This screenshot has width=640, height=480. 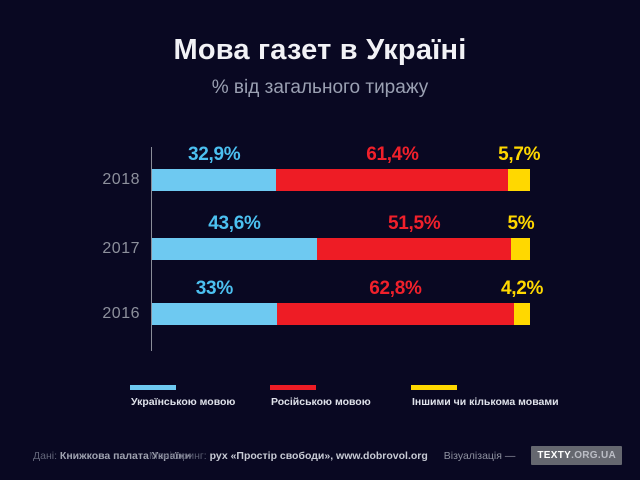 I want to click on axis-line, so click(x=151, y=249).